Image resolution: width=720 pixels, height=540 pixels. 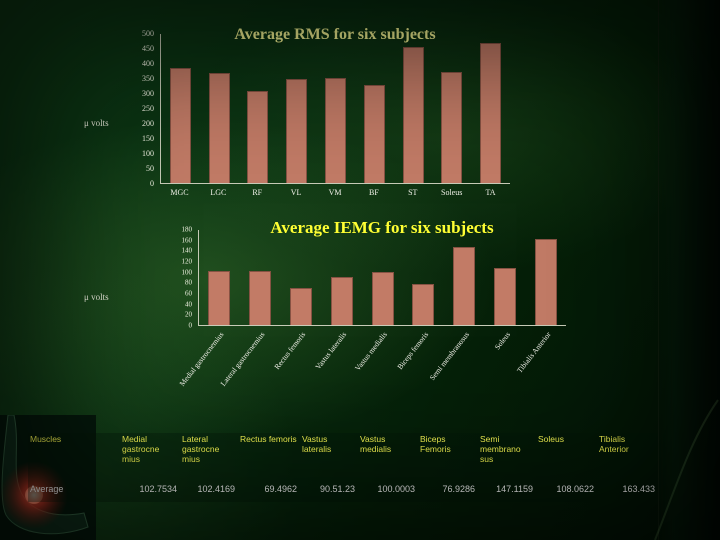 I want to click on muscle-column-header: Biceps Femoris, so click(x=435, y=444).